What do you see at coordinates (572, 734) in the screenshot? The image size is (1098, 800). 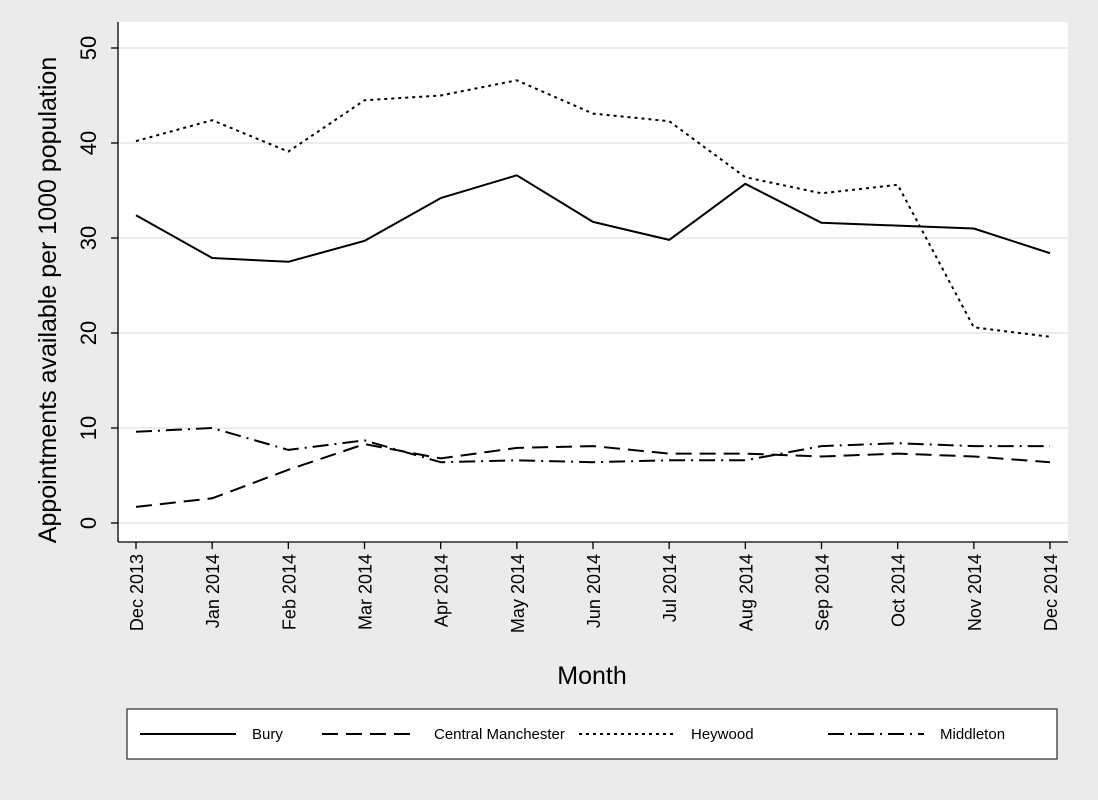 I see `legend: Bury Central Manchester Heywood Middleton` at bounding box center [572, 734].